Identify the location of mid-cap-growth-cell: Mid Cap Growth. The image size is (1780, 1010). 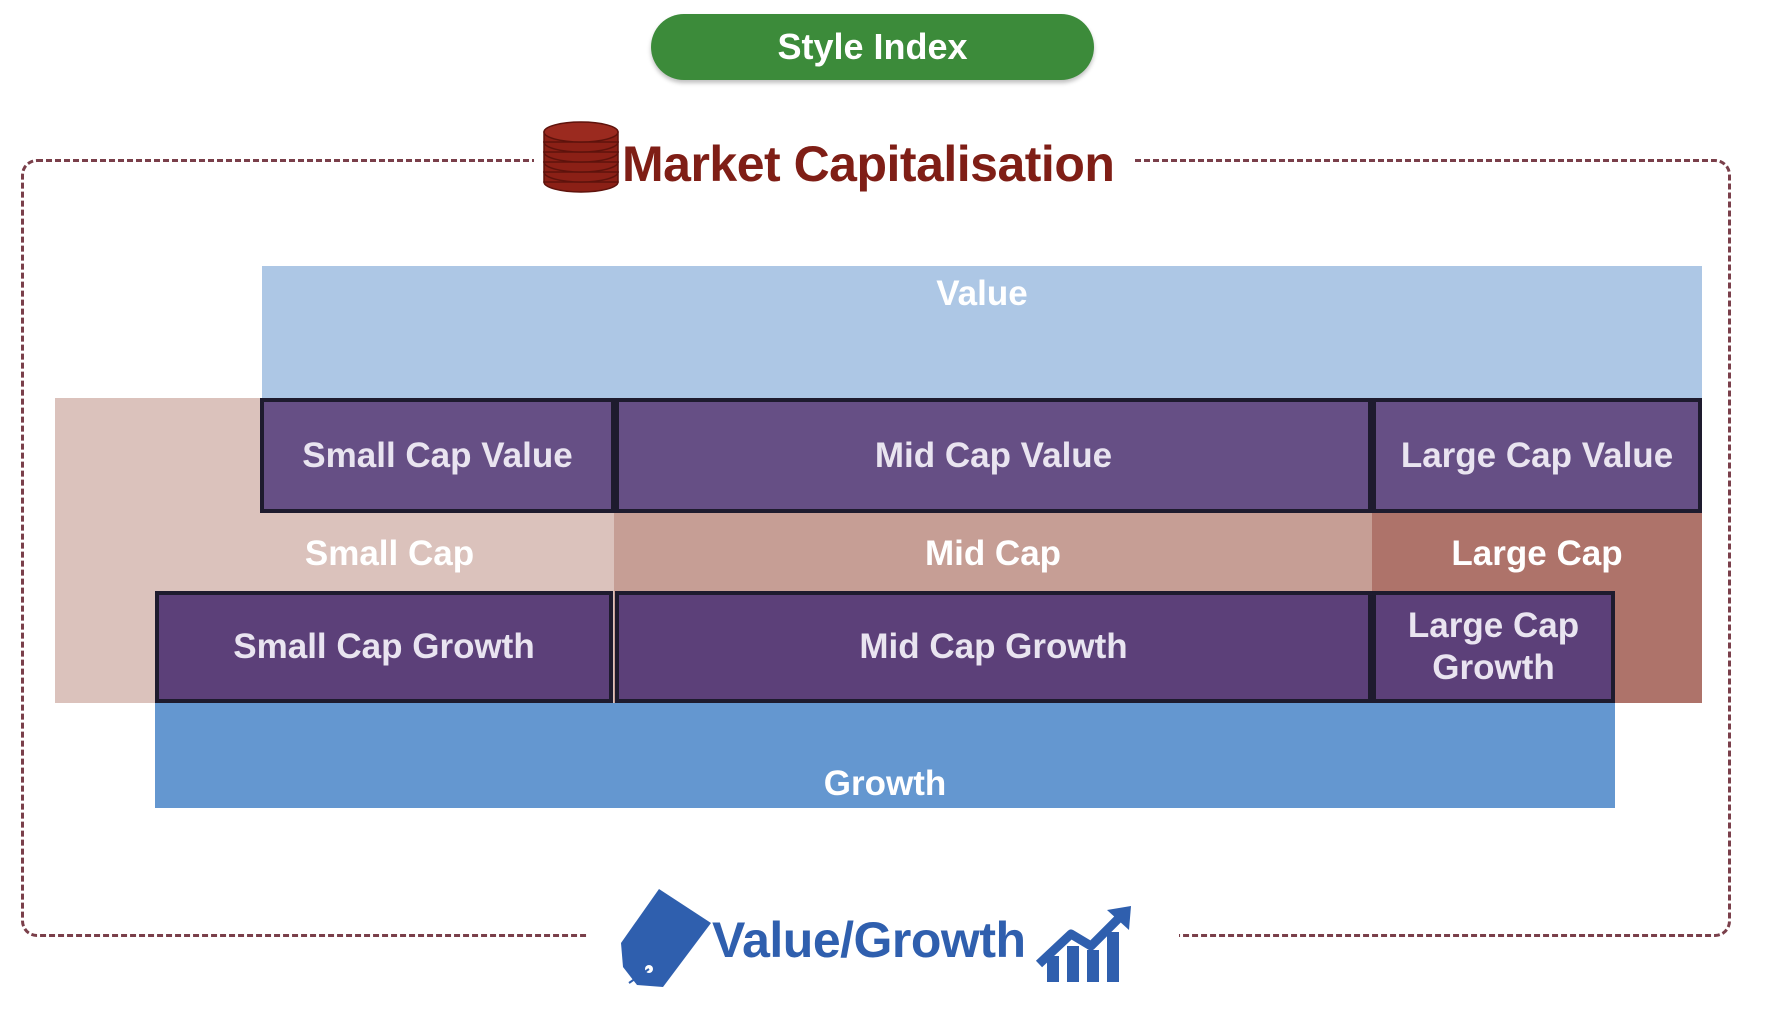
(993, 647).